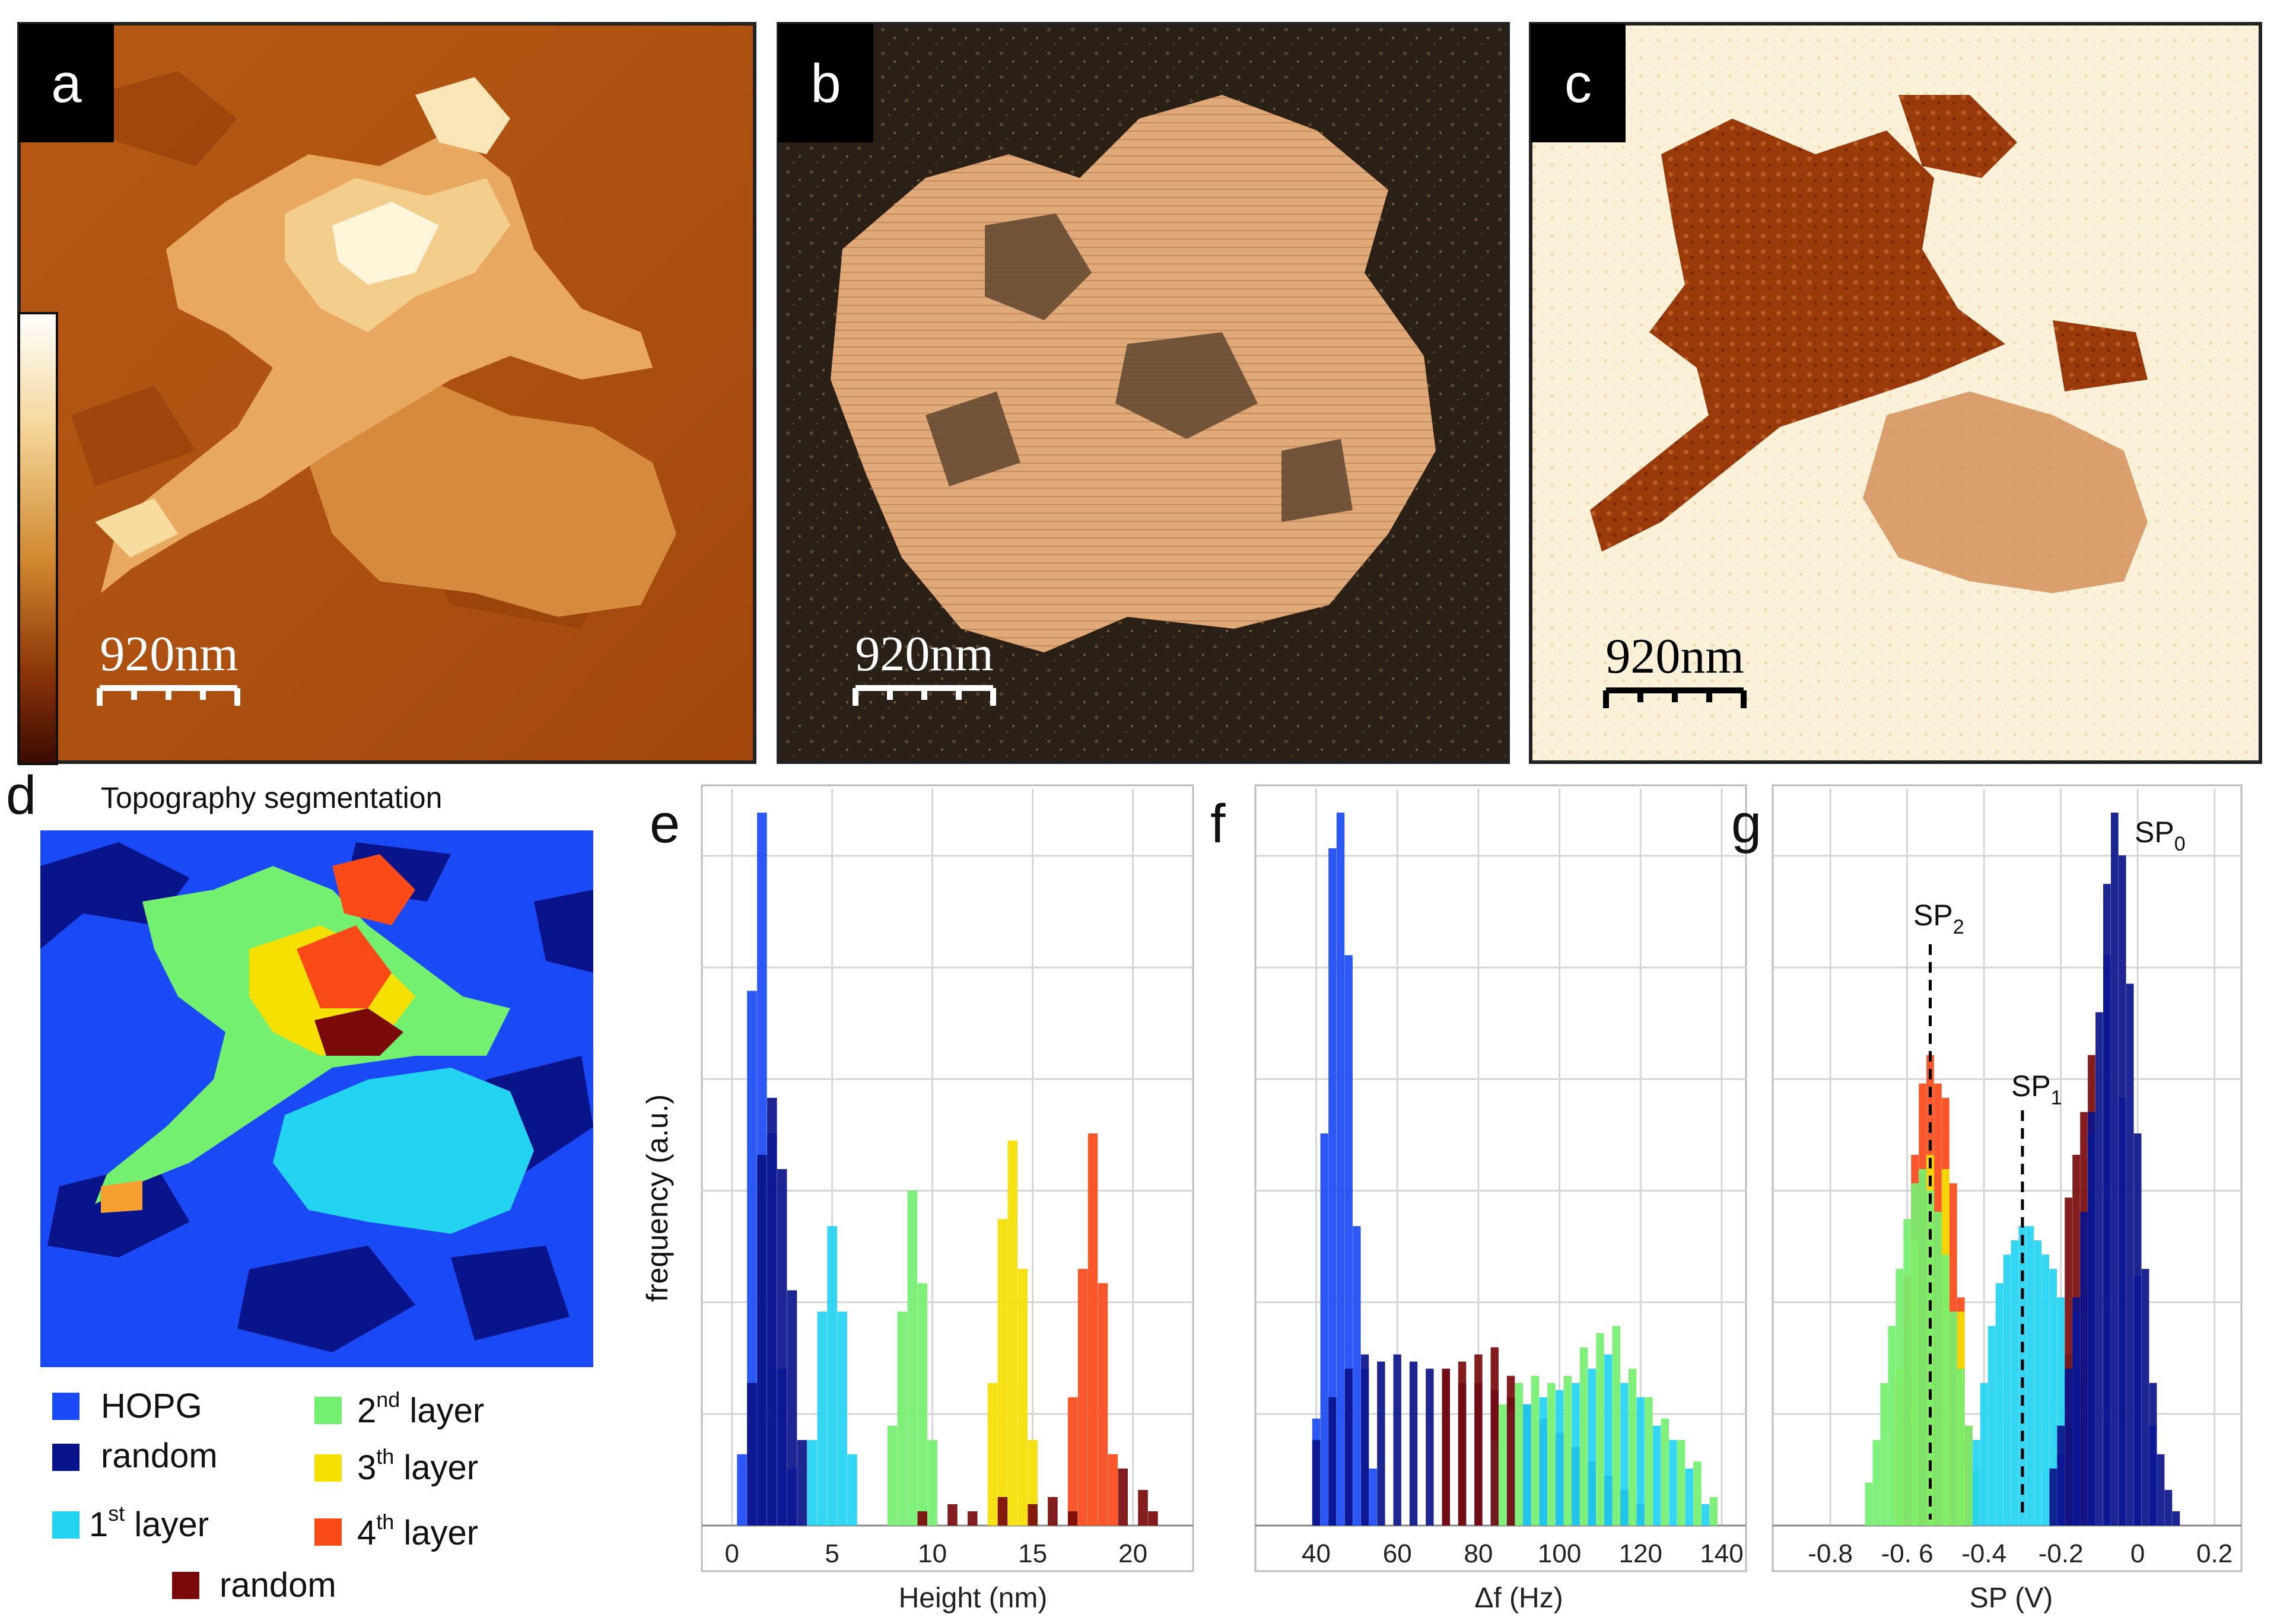  I want to click on tick-label-f: 80, so click(1479, 1553).